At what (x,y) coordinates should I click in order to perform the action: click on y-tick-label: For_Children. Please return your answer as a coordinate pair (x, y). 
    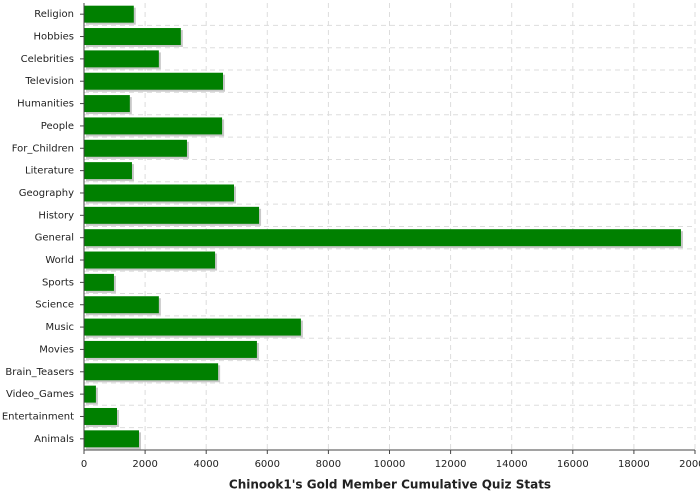
    Looking at the image, I should click on (43, 148).